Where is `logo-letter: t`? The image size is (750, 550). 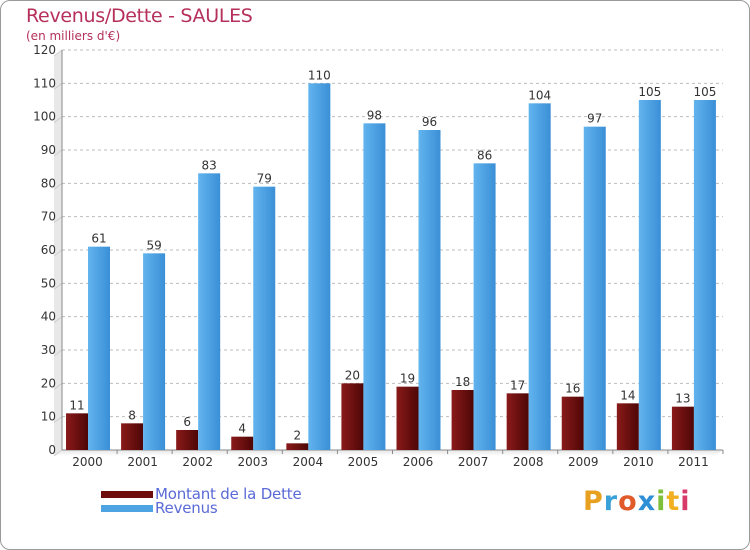
logo-letter: t is located at coordinates (673, 501).